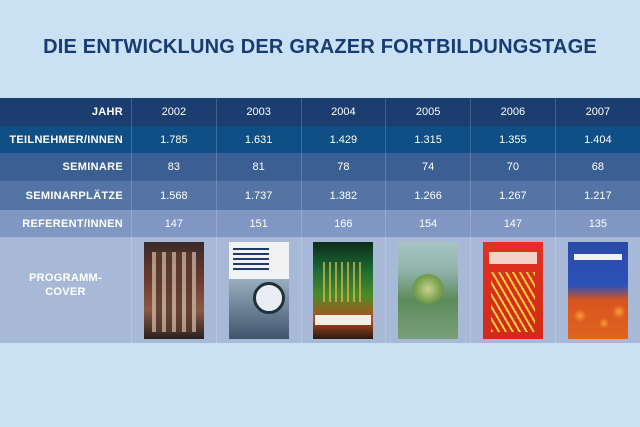 This screenshot has width=640, height=427. I want to click on cell-year: 2006, so click(513, 112).